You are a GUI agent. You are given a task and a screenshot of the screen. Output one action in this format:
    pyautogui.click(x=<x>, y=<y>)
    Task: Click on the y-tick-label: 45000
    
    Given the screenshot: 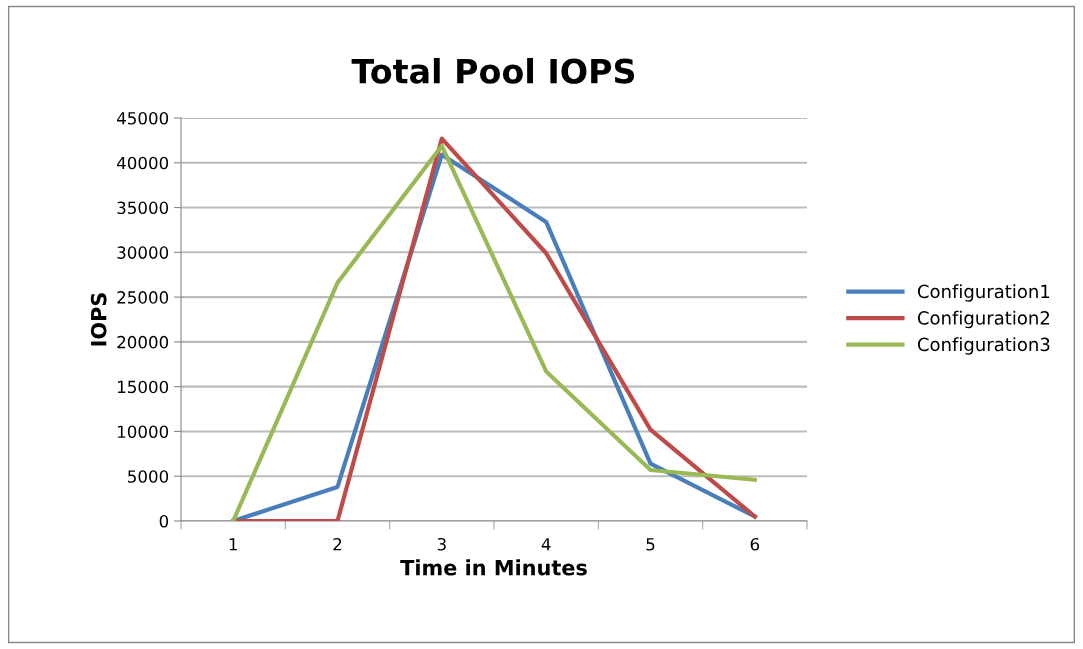 What is the action you would take?
    pyautogui.click(x=142, y=118)
    